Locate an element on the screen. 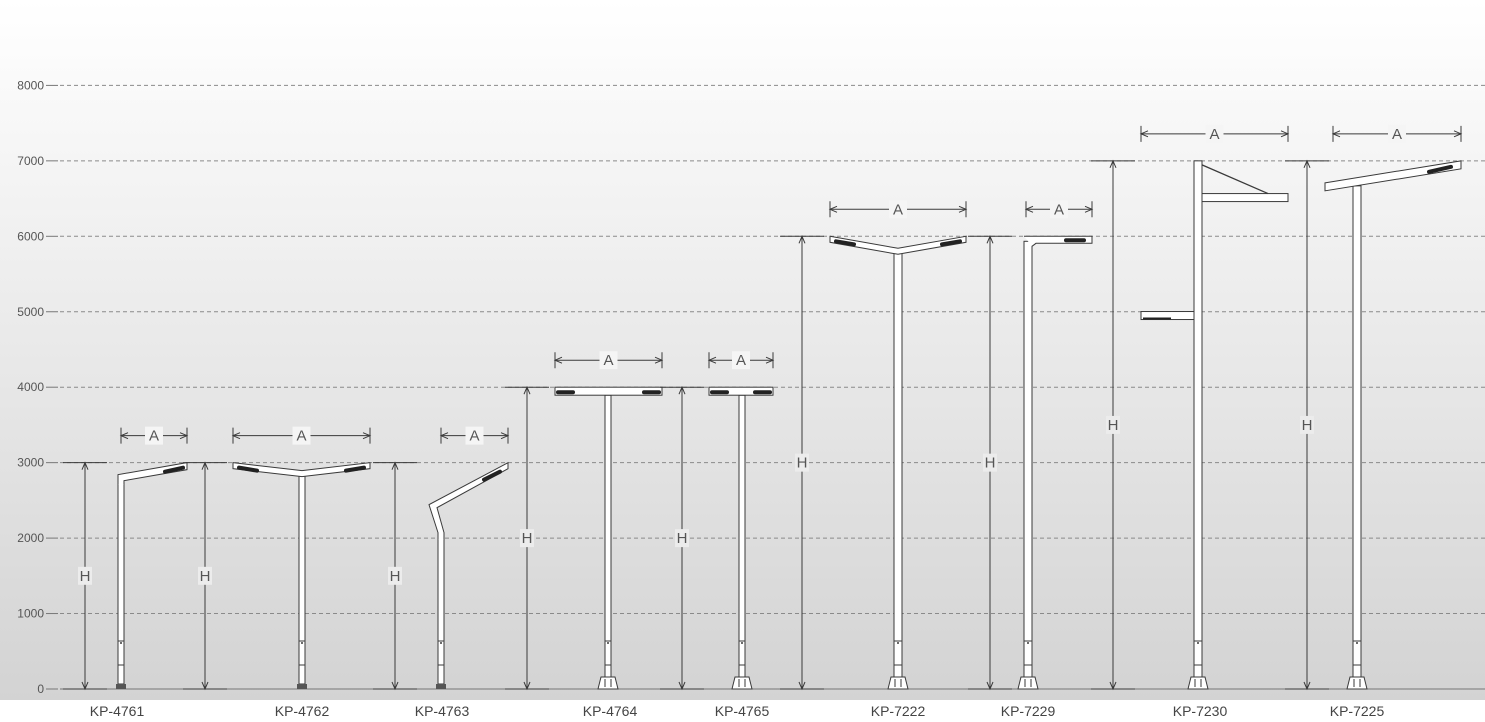 The height and width of the screenshot is (722, 1485). model-label: KP-4764 is located at coordinates (610, 711).